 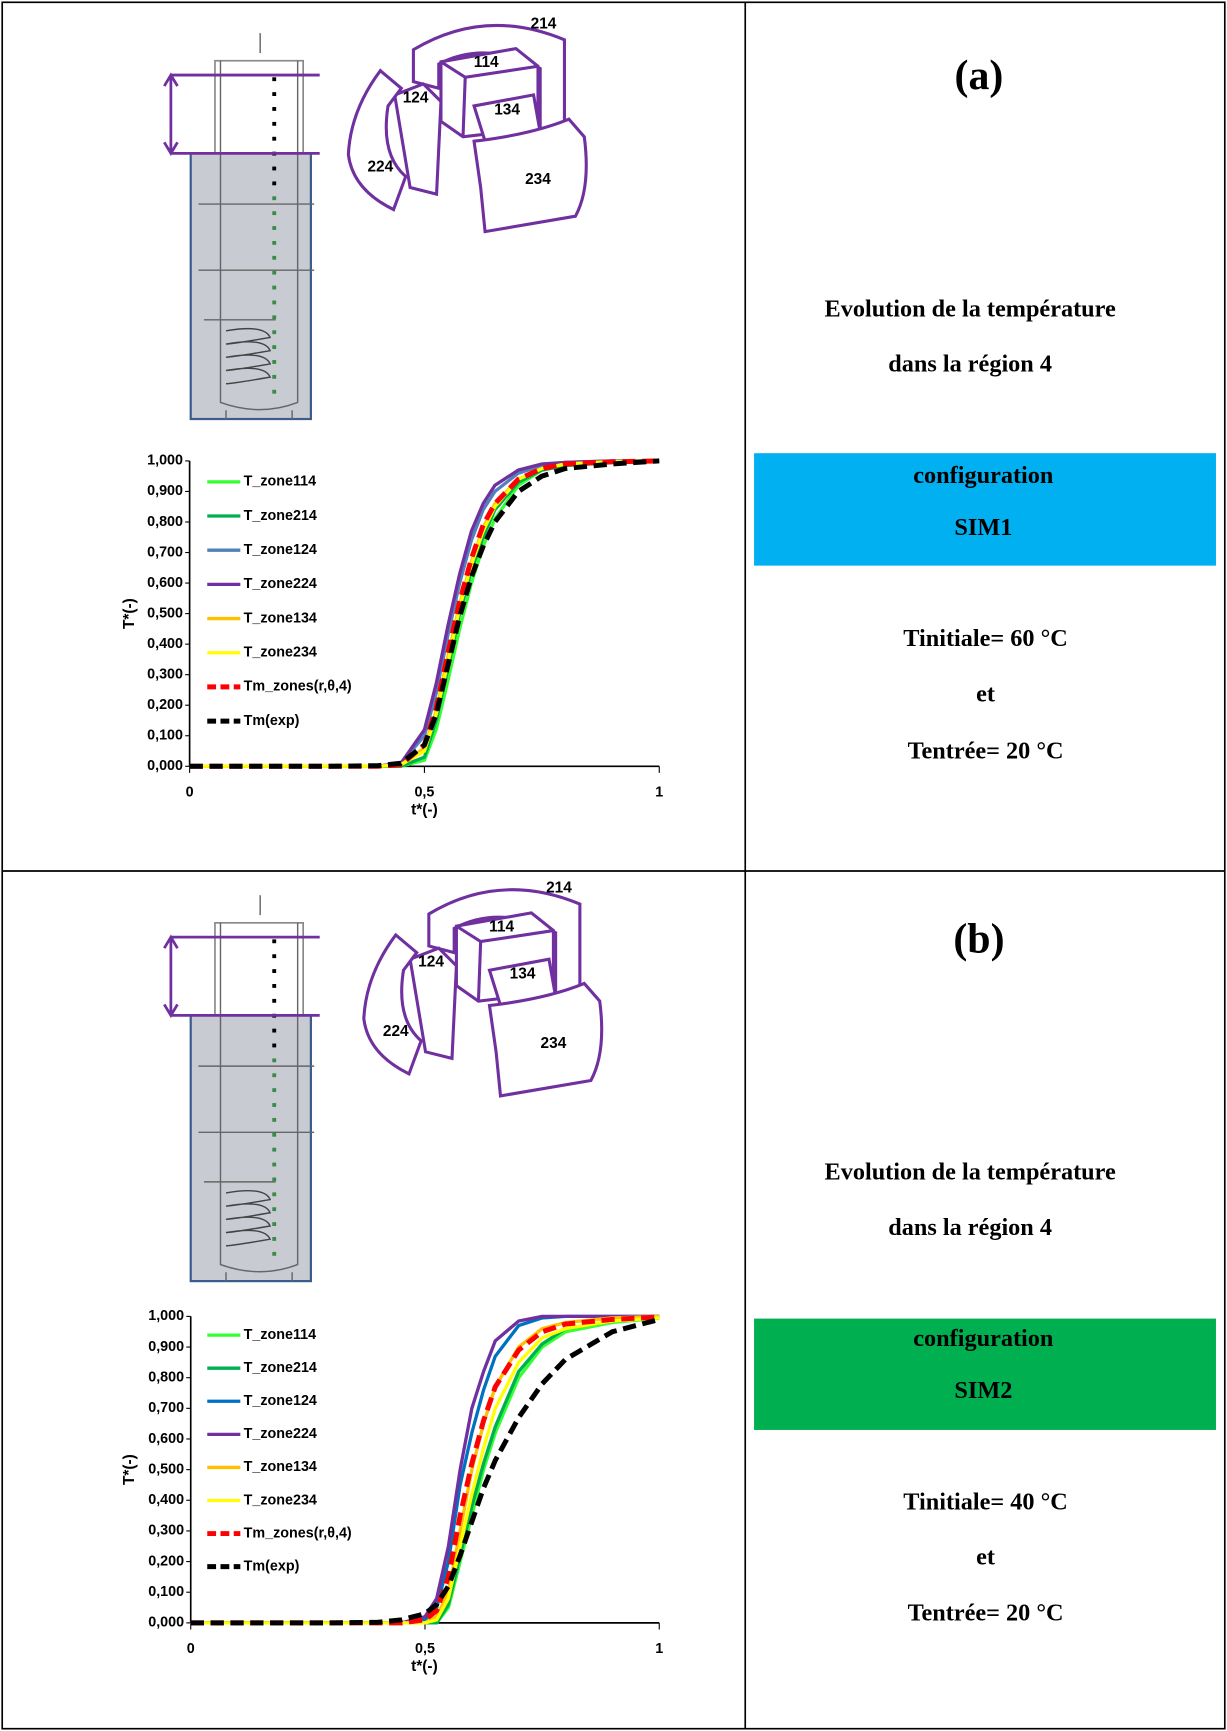 I want to click on legend-label: Tm_zones(r,θ,4), so click(x=298, y=687).